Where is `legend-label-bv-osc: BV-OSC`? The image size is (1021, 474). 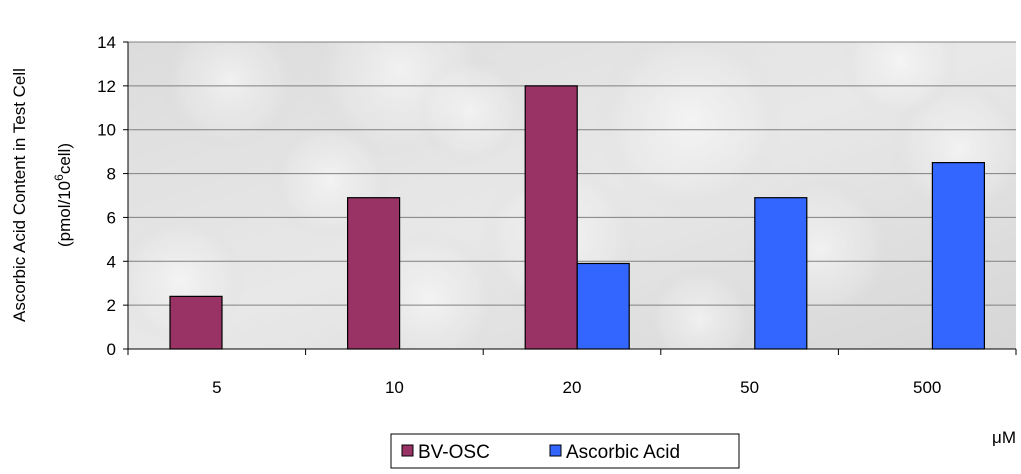 legend-label-bv-osc: BV-OSC is located at coordinates (454, 452).